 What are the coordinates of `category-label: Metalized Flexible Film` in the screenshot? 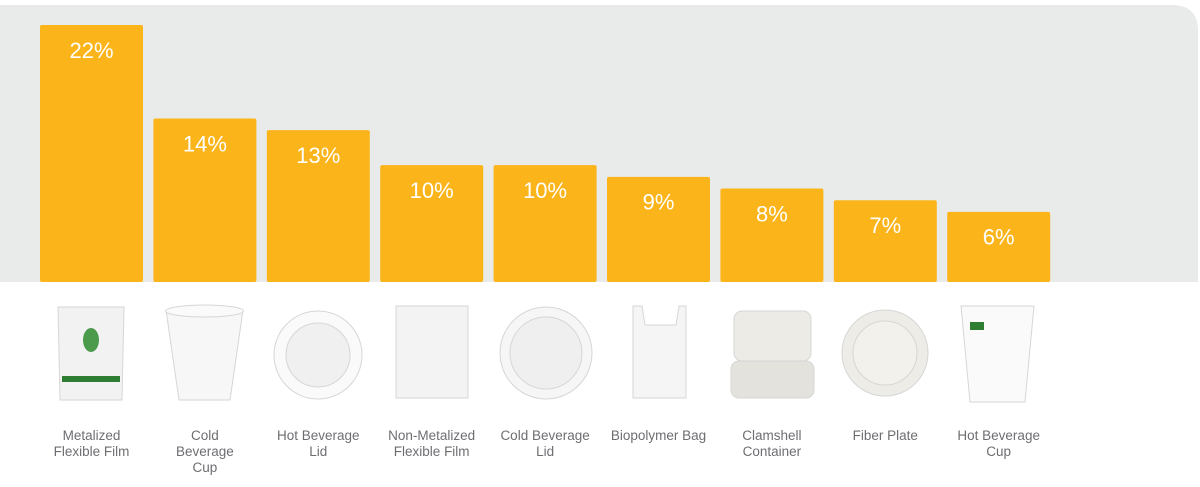 It's located at (91, 443).